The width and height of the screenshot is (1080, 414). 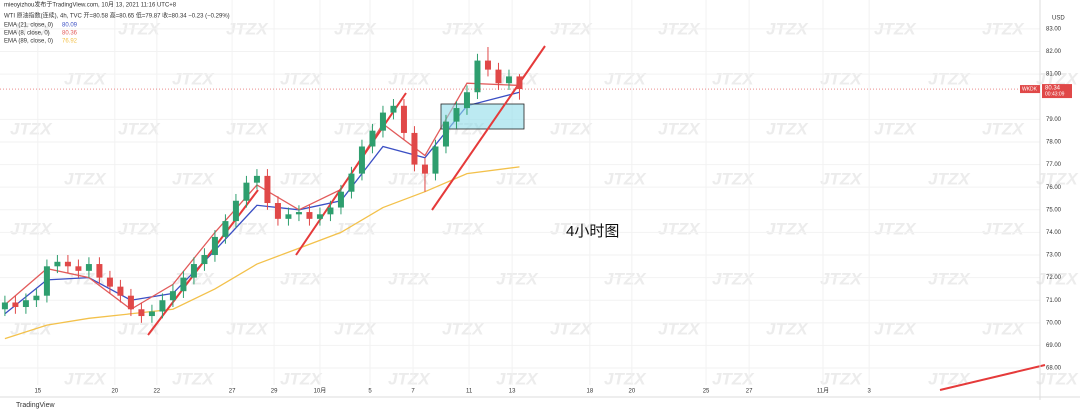 I want to click on annotation: 4小时图, so click(x=592, y=231).